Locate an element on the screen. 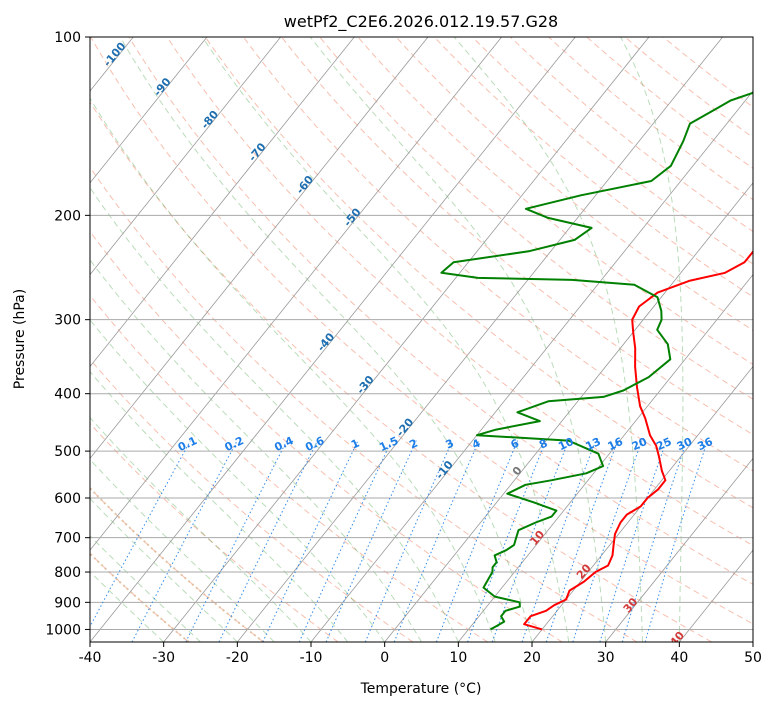 Image resolution: width=775 pixels, height=708 pixels. mixing-ratio-label: 36 is located at coordinates (705, 444).